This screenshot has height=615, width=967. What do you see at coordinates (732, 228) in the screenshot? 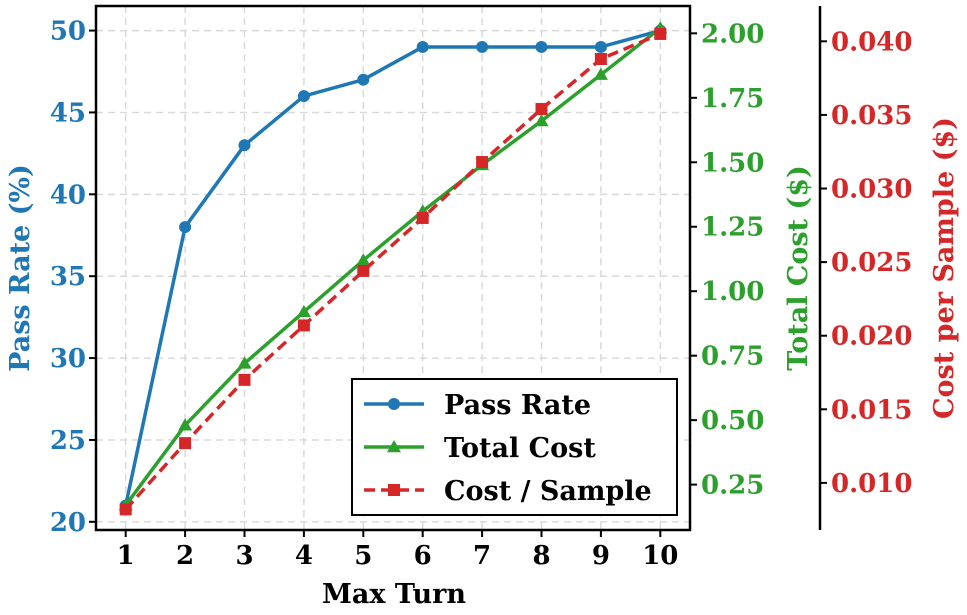
I see `y-total-cost-tick-label: 1.25` at bounding box center [732, 228].